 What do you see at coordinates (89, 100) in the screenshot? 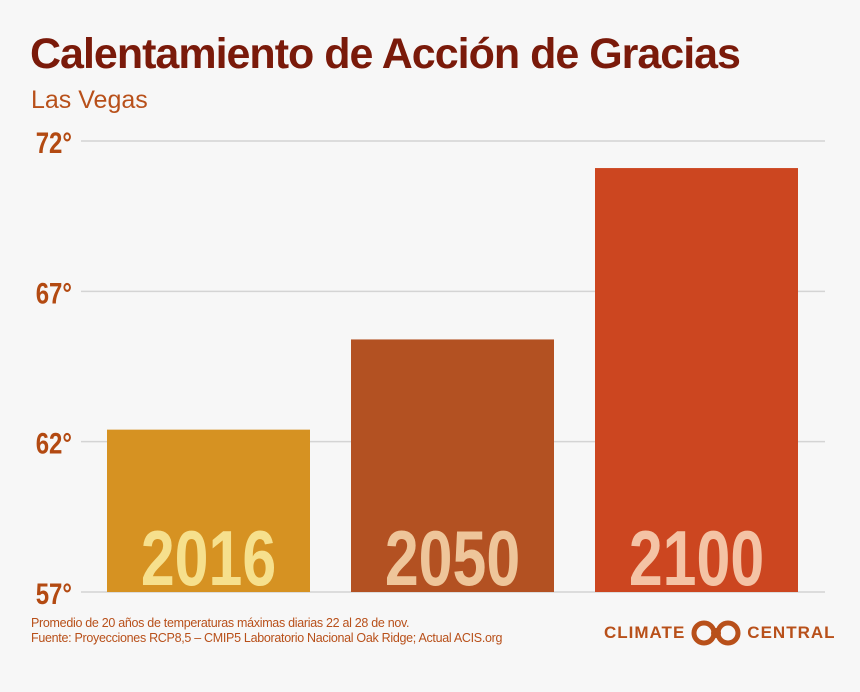
I see `chart-subtitle: Las Vegas` at bounding box center [89, 100].